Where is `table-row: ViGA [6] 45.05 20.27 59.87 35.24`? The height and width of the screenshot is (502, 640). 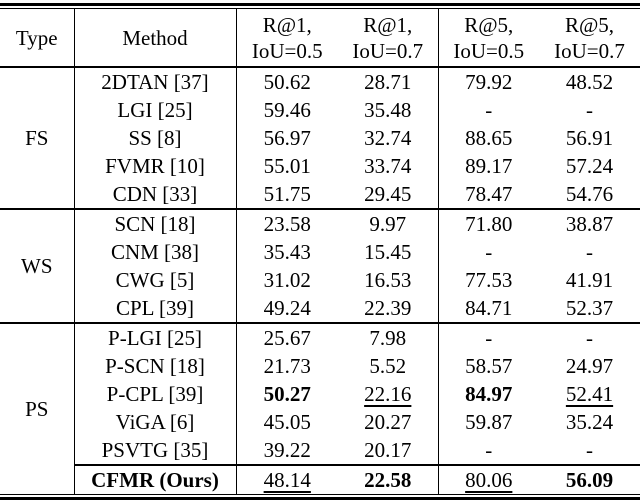 table-row: ViGA [6] 45.05 20.27 59.87 35.24 is located at coordinates (320, 422).